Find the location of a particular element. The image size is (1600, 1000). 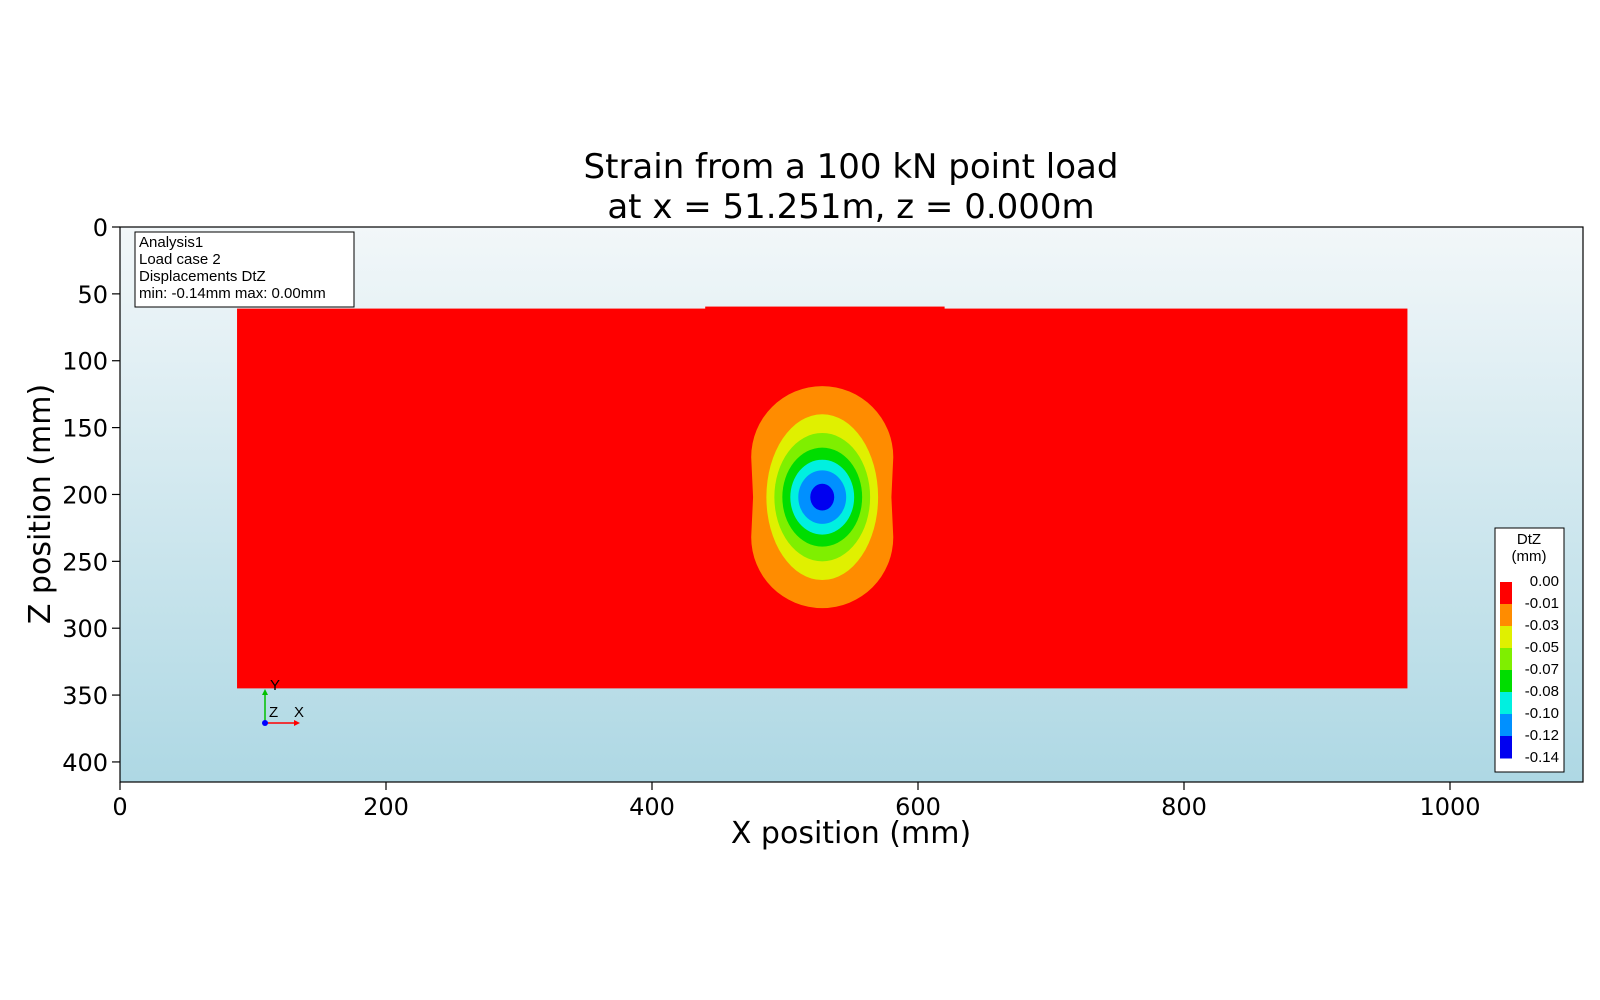

x-tick-label: 200 is located at coordinates (386, 807).